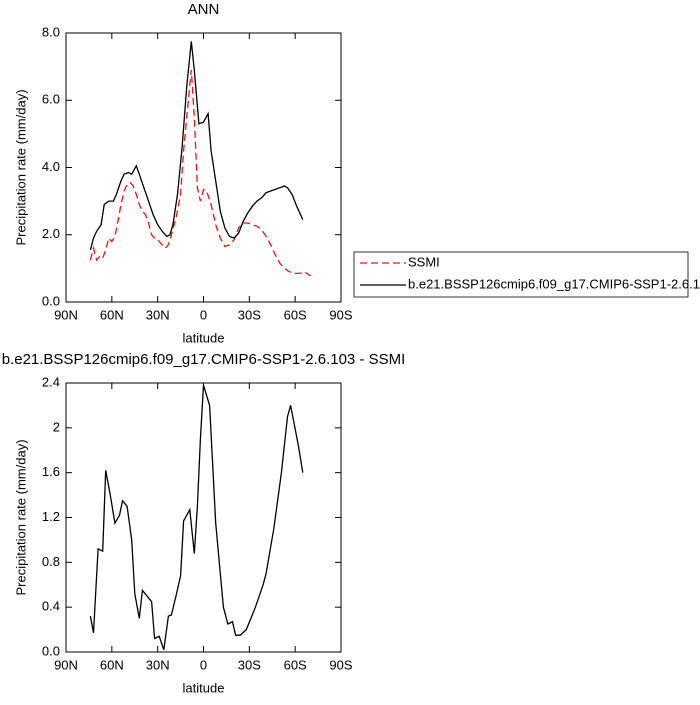  I want to click on y-tick-label: 0.4, so click(51, 606).